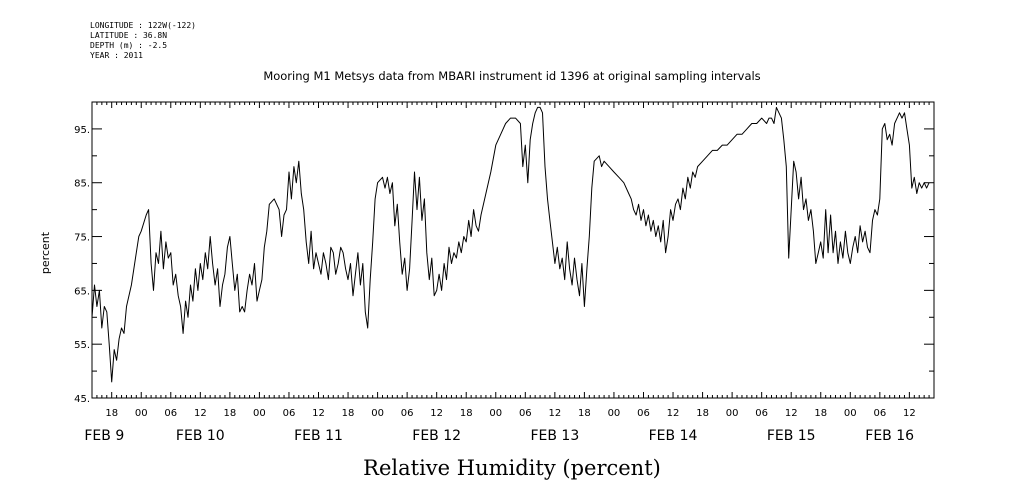 This screenshot has height=504, width=1009. Describe the element at coordinates (791, 436) in the screenshot. I see `x-day-label: FEB 15` at that location.